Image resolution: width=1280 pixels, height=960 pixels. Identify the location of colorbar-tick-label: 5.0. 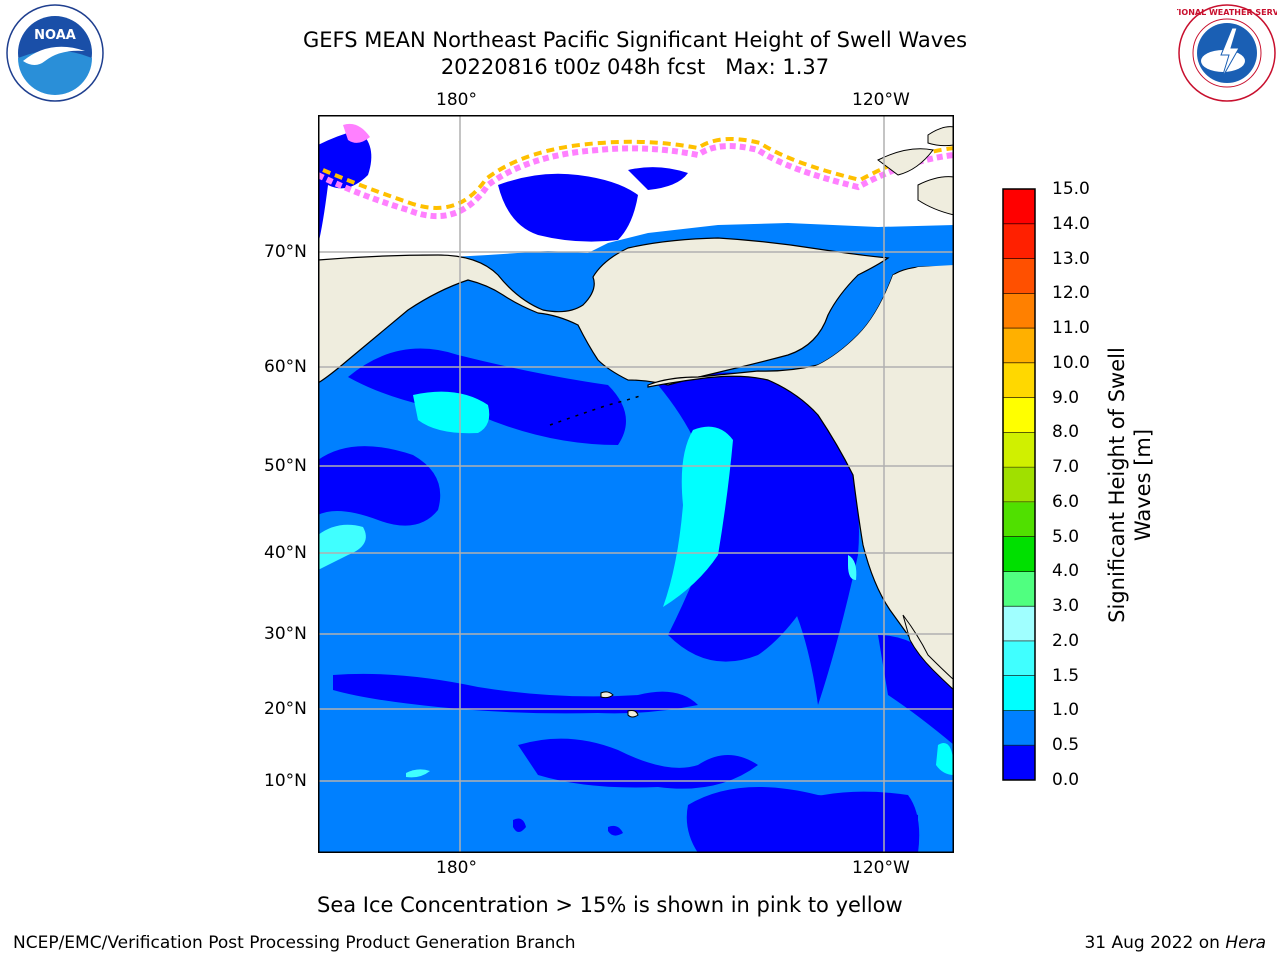
(1066, 536).